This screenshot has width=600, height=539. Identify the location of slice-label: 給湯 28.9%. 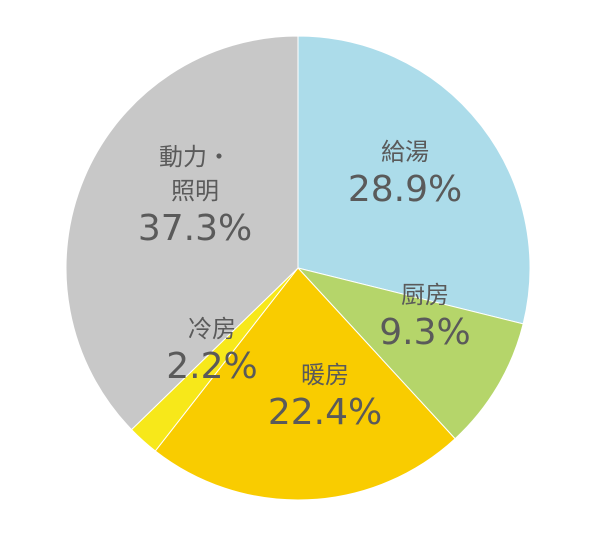
(405, 173).